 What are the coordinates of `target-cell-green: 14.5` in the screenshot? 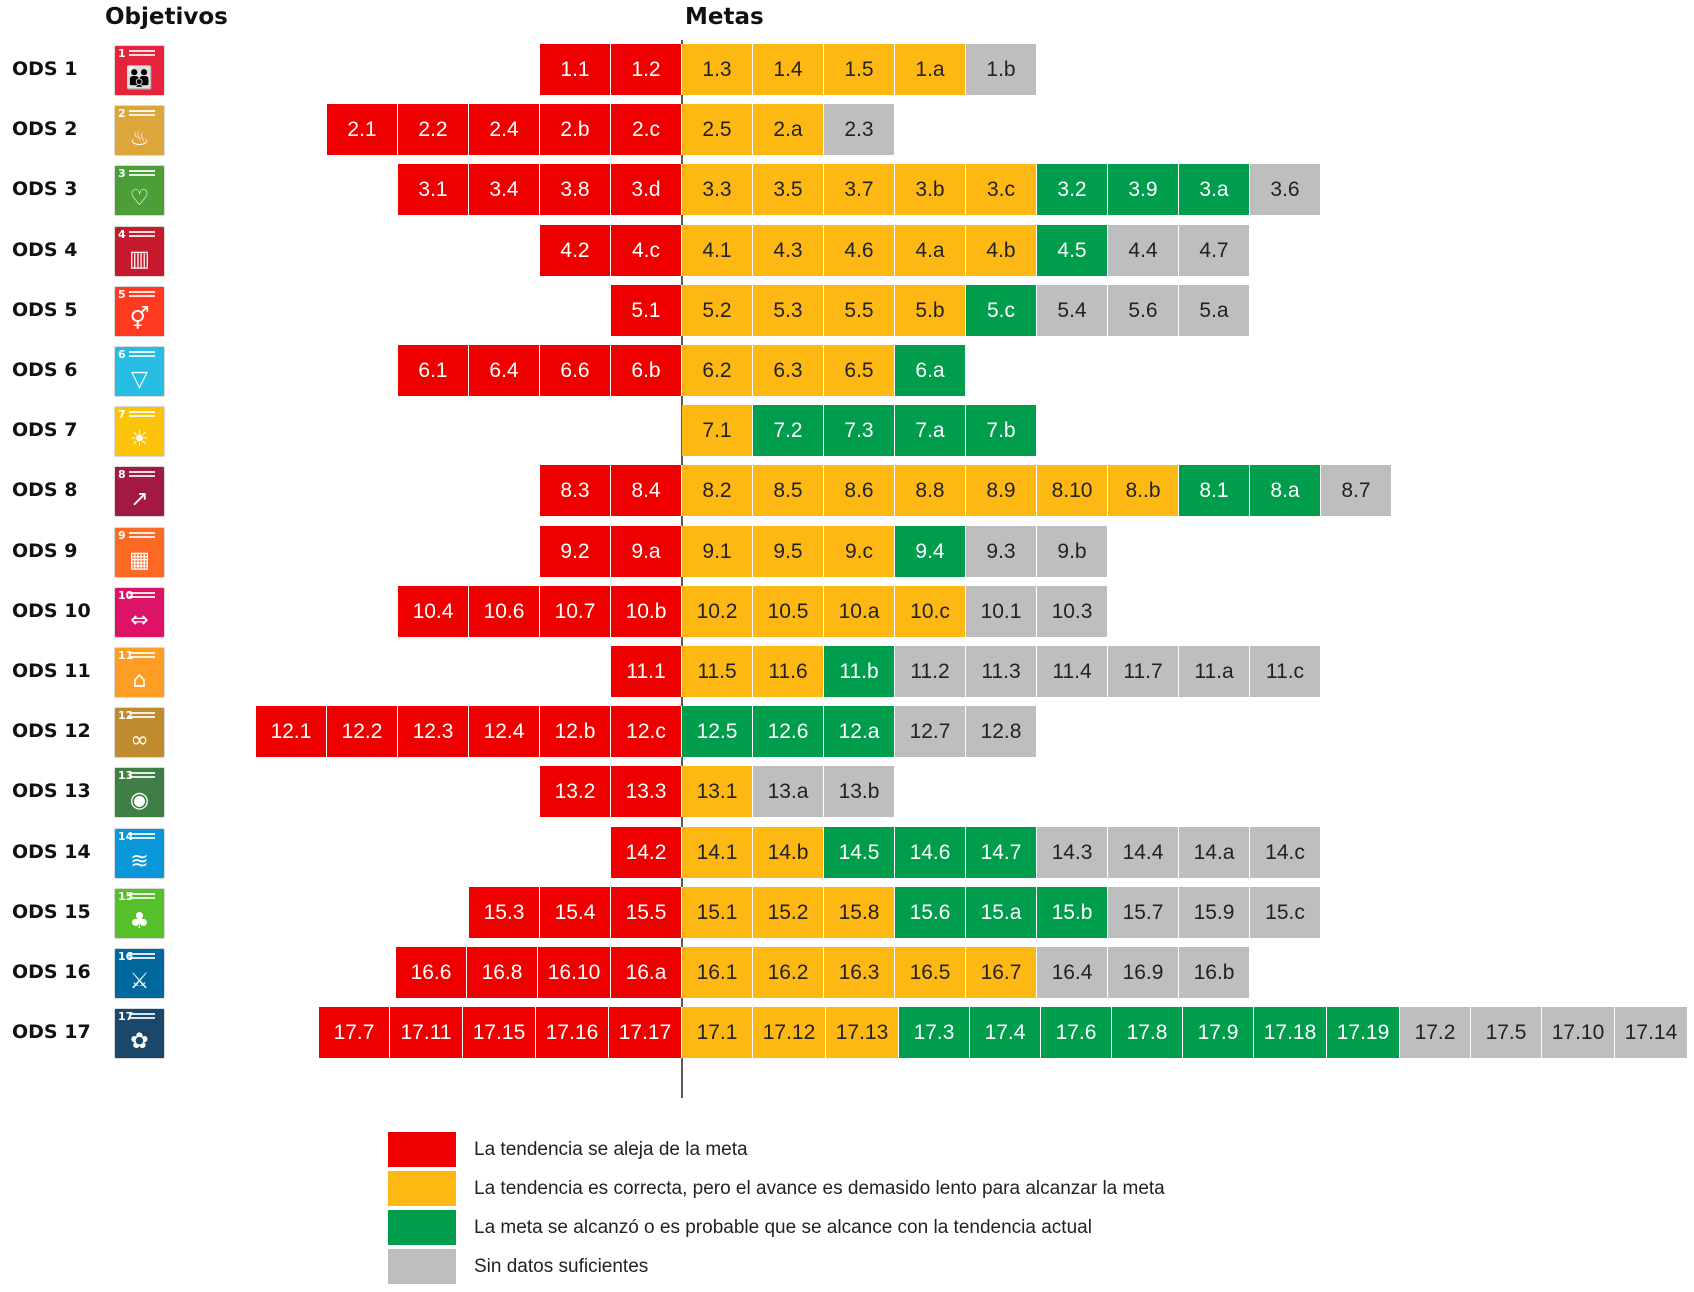 It's located at (859, 852).